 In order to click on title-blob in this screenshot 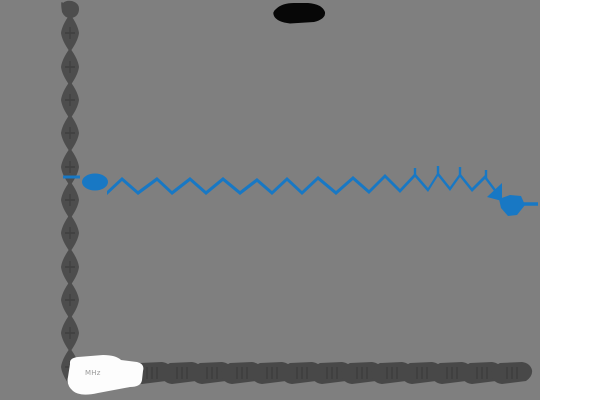, I will do `click(299, 13)`.